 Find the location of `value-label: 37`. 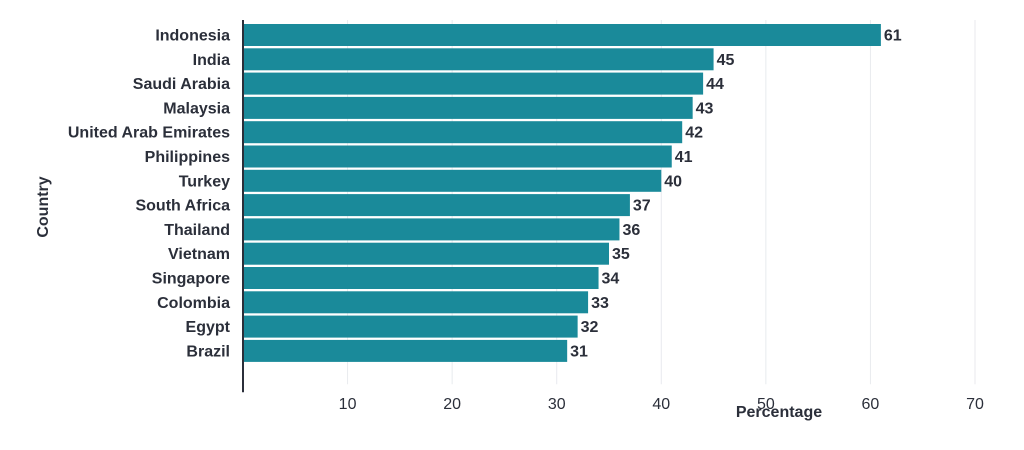

value-label: 37 is located at coordinates (642, 206).